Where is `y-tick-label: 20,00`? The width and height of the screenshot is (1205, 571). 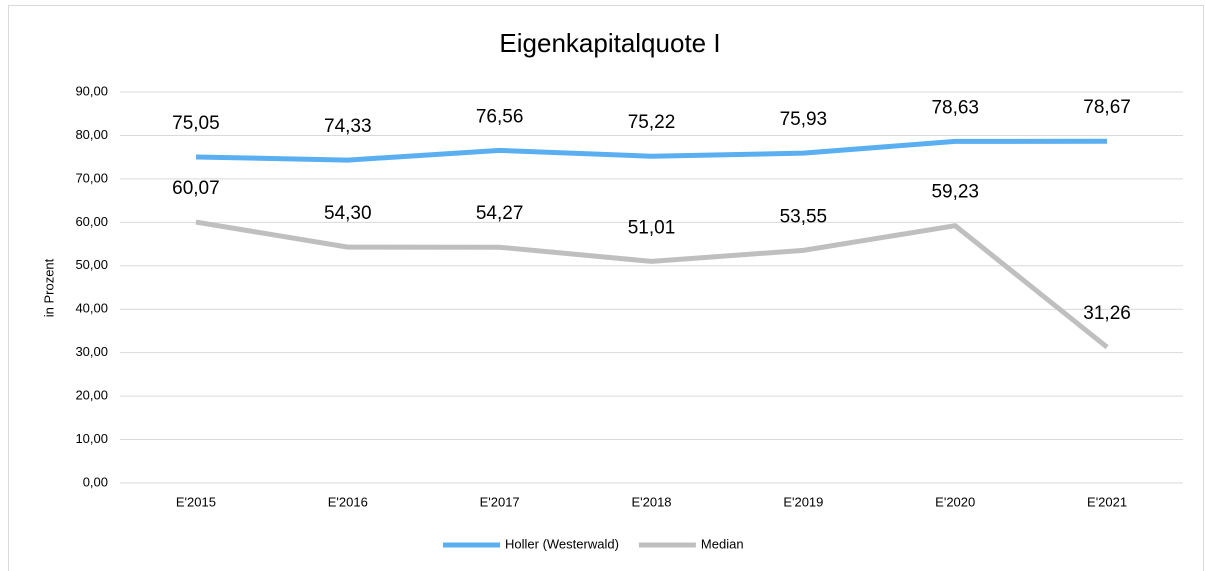
y-tick-label: 20,00 is located at coordinates (91, 395).